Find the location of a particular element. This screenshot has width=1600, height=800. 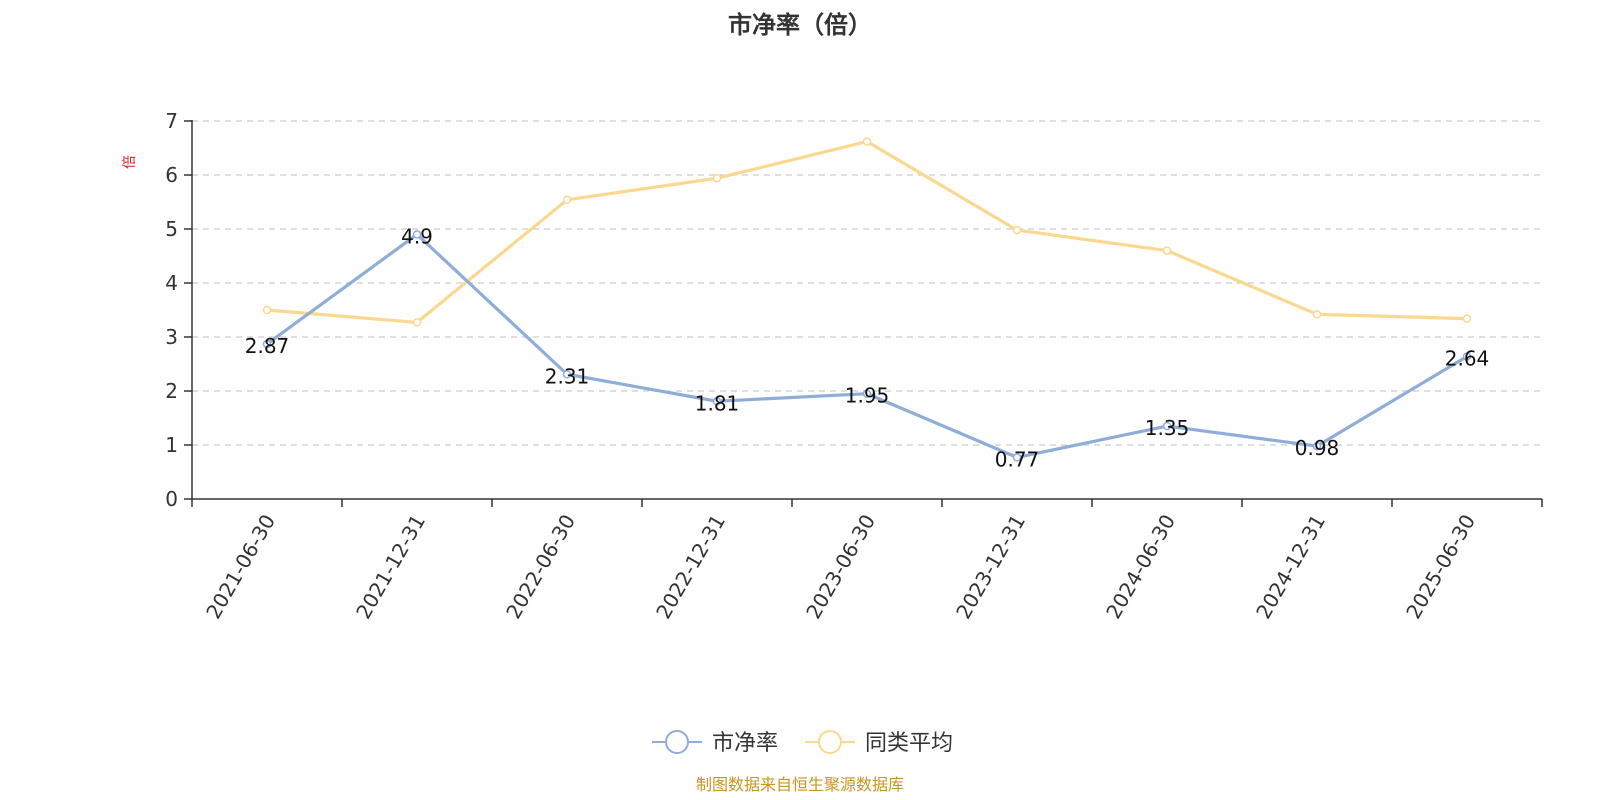

data-label: 1.81 is located at coordinates (717, 403).